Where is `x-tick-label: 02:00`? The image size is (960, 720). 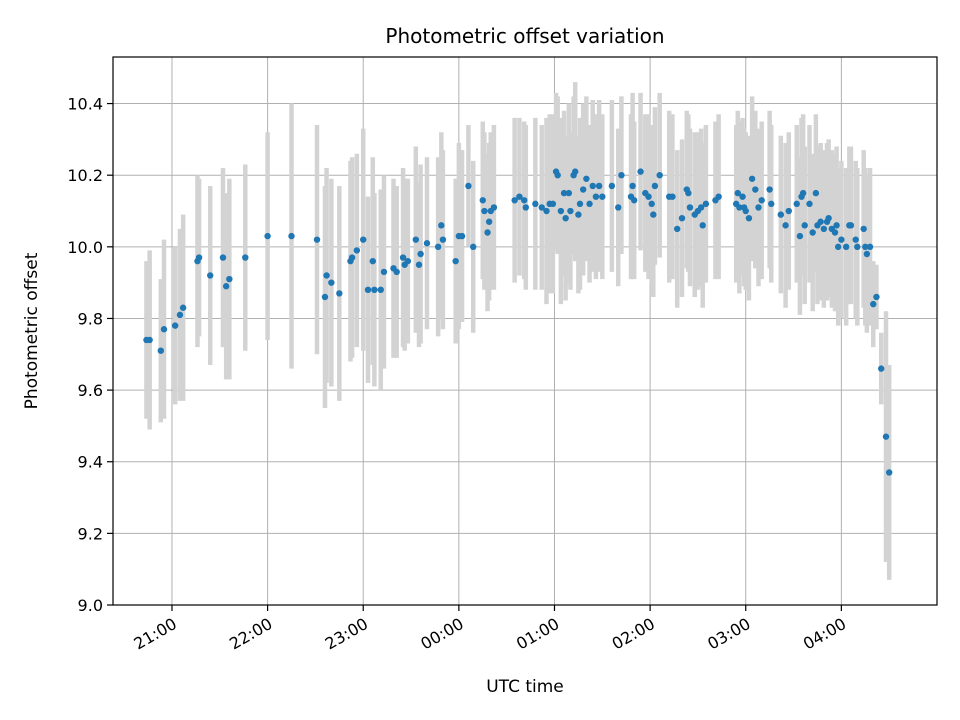 x-tick-label: 02:00 is located at coordinates (633, 634).